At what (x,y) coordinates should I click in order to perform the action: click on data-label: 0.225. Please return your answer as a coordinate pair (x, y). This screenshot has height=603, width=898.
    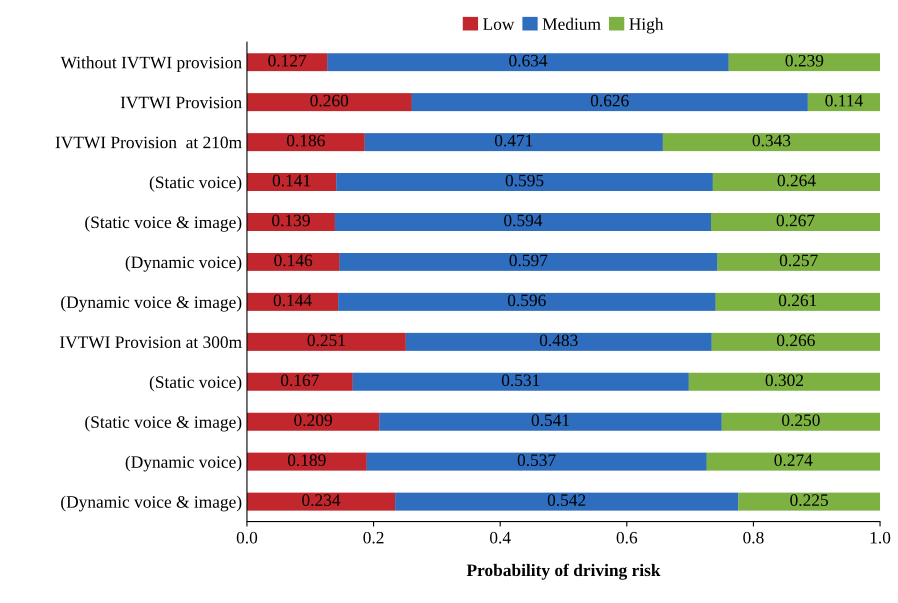
    Looking at the image, I should click on (809, 500).